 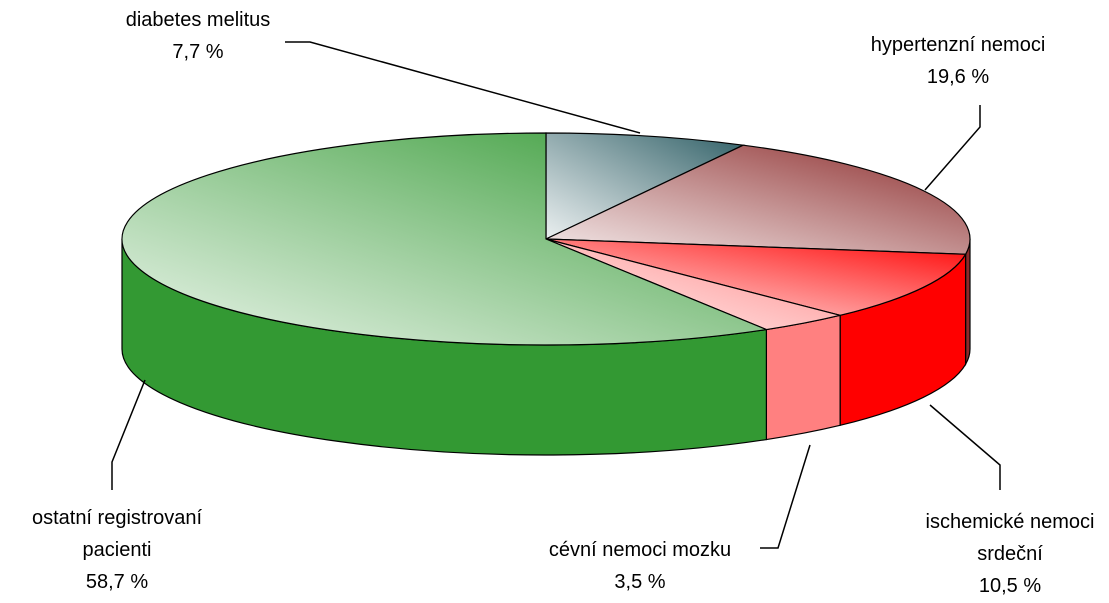 What do you see at coordinates (117, 534) in the screenshot?
I see `category-label: ostatní registrovaní pacienti` at bounding box center [117, 534].